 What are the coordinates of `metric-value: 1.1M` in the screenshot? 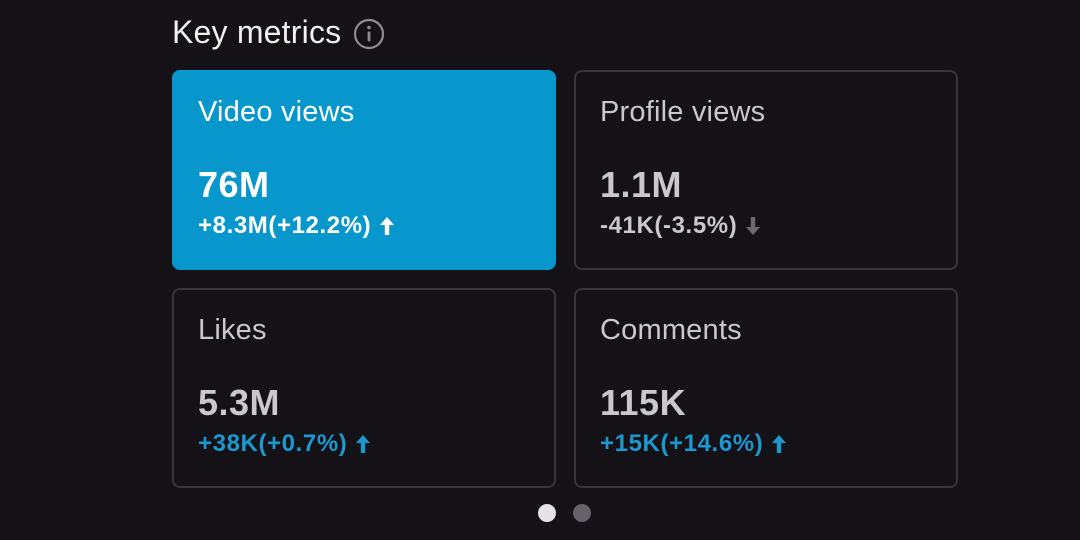 It's located at (641, 184).